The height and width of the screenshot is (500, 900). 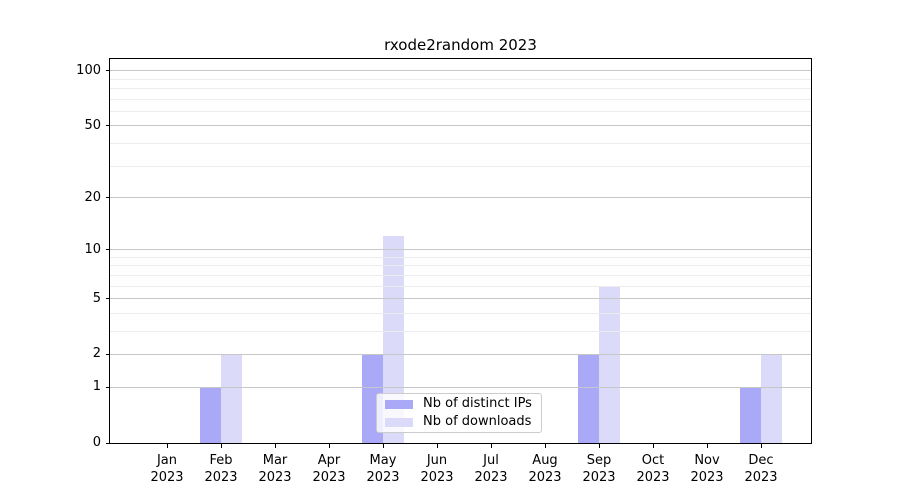 I want to click on x-tick-label: Jun 2023, so click(x=437, y=469).